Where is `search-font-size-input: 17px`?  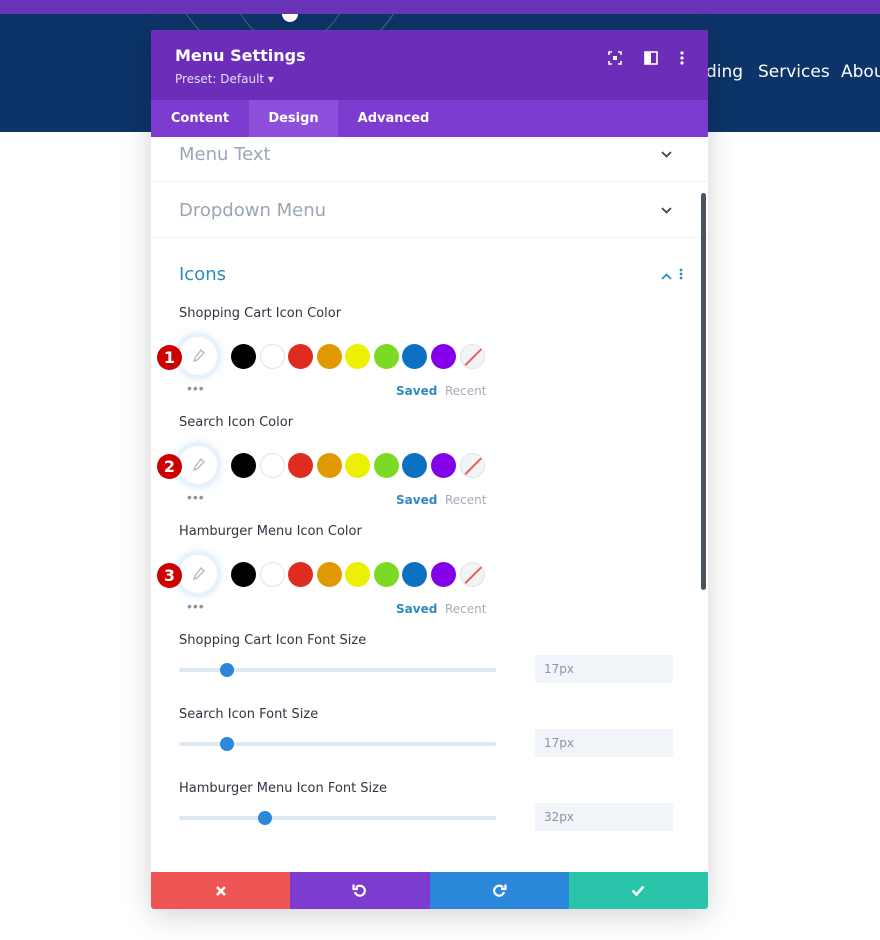 search-font-size-input: 17px is located at coordinates (604, 743).